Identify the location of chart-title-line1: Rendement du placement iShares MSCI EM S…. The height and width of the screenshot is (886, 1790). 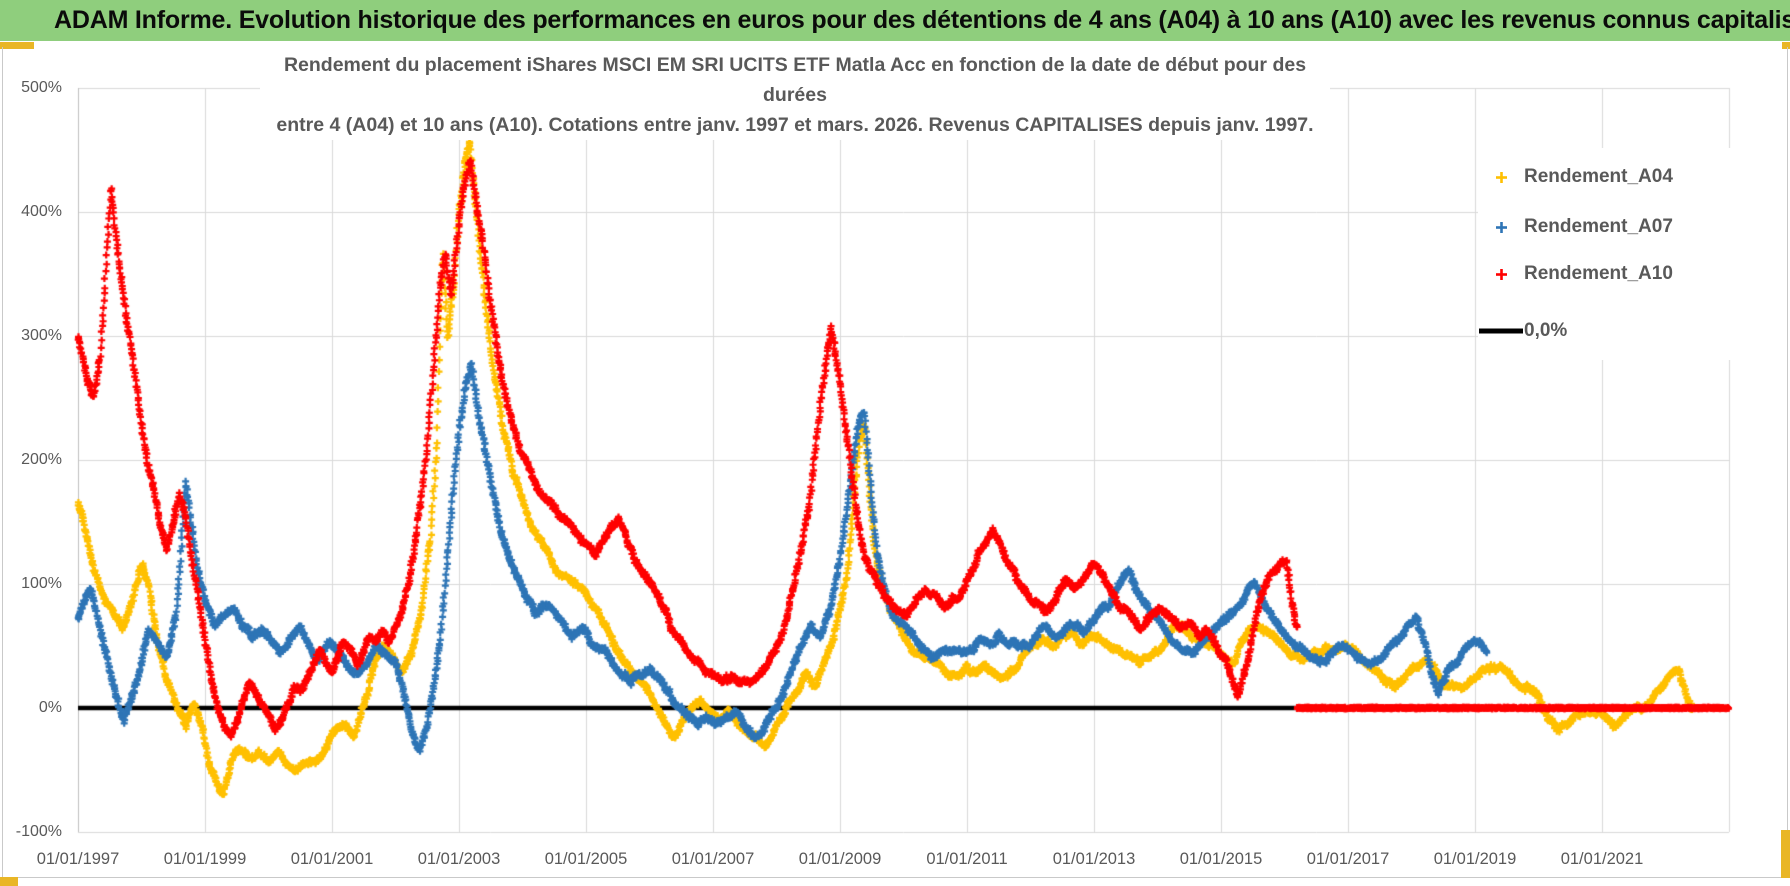
(795, 80).